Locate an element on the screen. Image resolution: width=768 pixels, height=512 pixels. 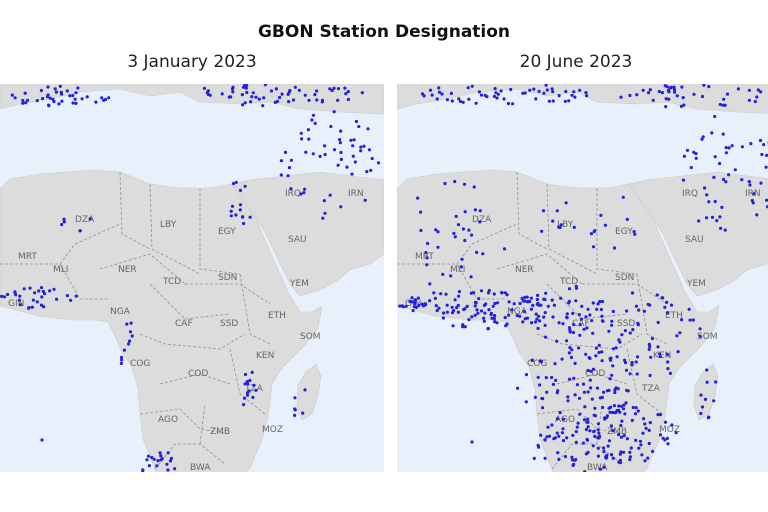
country-label: TCD is located at coordinates (171, 282).